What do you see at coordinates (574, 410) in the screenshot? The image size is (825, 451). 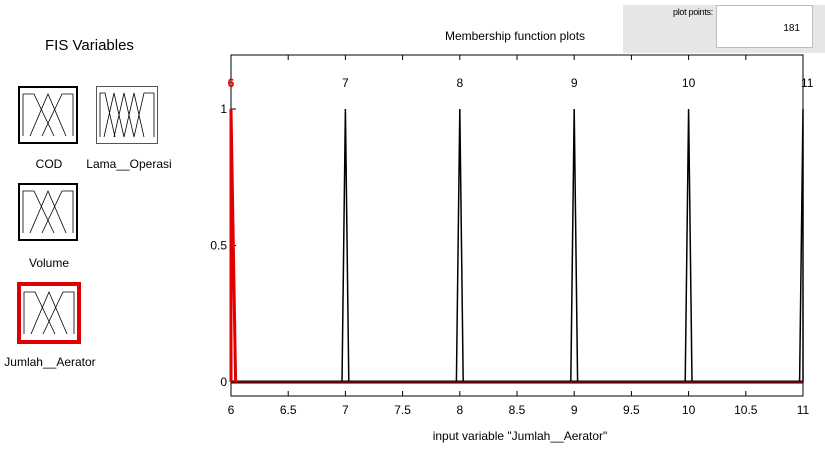 I see `x-tick-label: 9` at bounding box center [574, 410].